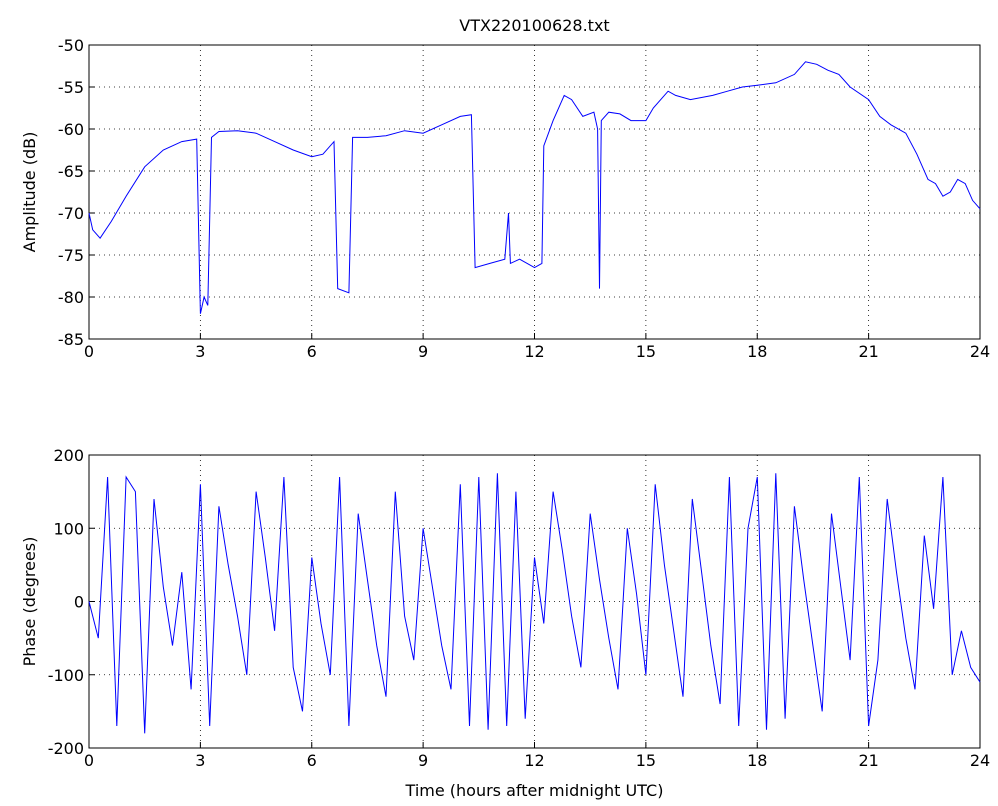  Describe the element at coordinates (29, 192) in the screenshot. I see `y-axis-label: Amplitude (dB)` at that location.